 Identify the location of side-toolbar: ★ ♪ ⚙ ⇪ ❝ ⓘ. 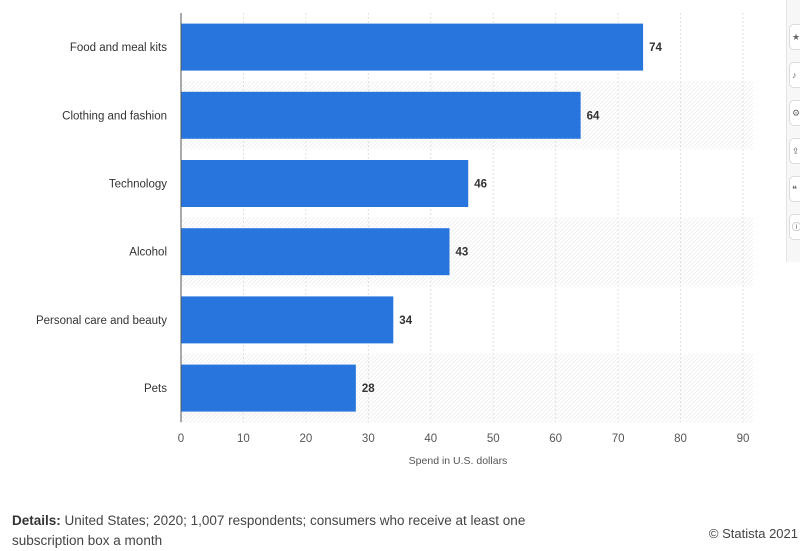
(793, 131).